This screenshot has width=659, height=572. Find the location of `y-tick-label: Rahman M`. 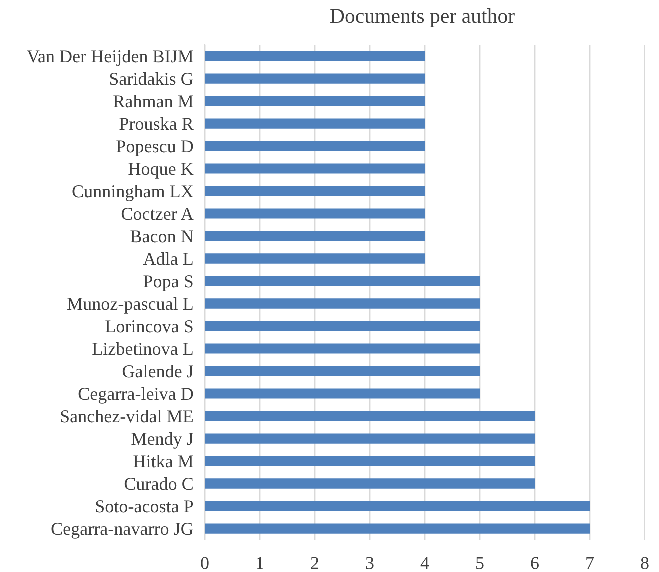

y-tick-label: Rahman M is located at coordinates (154, 101).